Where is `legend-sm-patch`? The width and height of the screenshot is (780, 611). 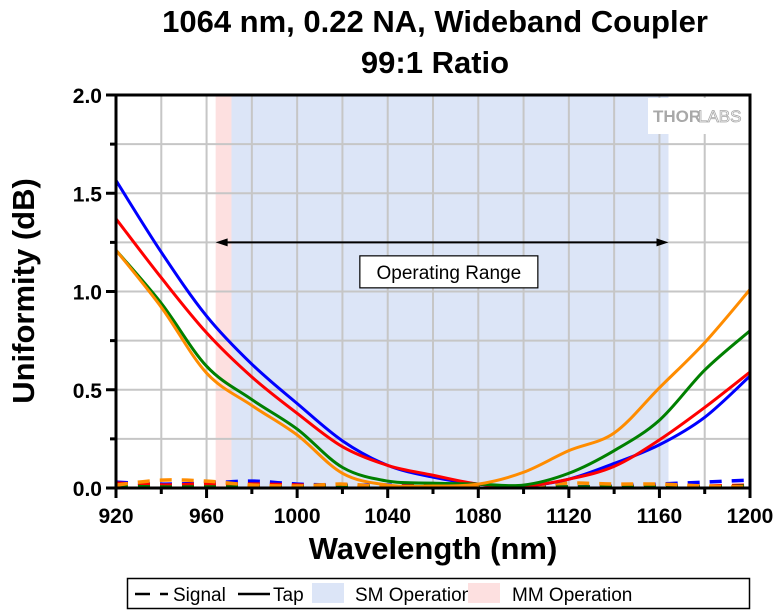 legend-sm-patch is located at coordinates (328, 593).